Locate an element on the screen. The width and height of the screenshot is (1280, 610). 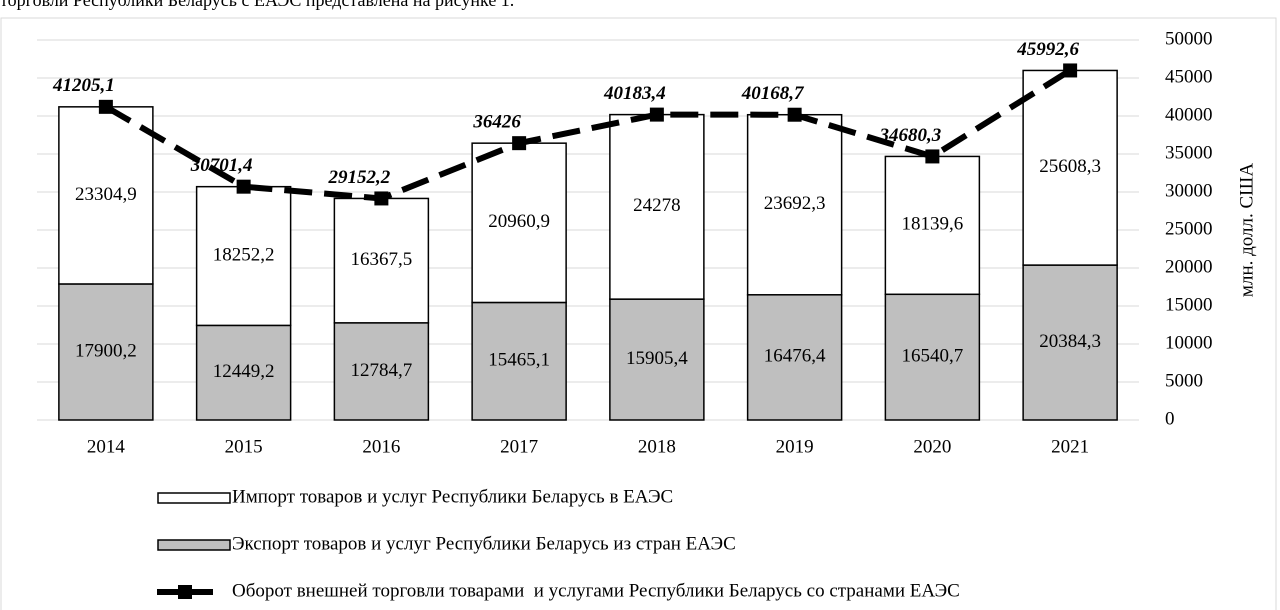
total-label: 45992,6 is located at coordinates (1047, 49).